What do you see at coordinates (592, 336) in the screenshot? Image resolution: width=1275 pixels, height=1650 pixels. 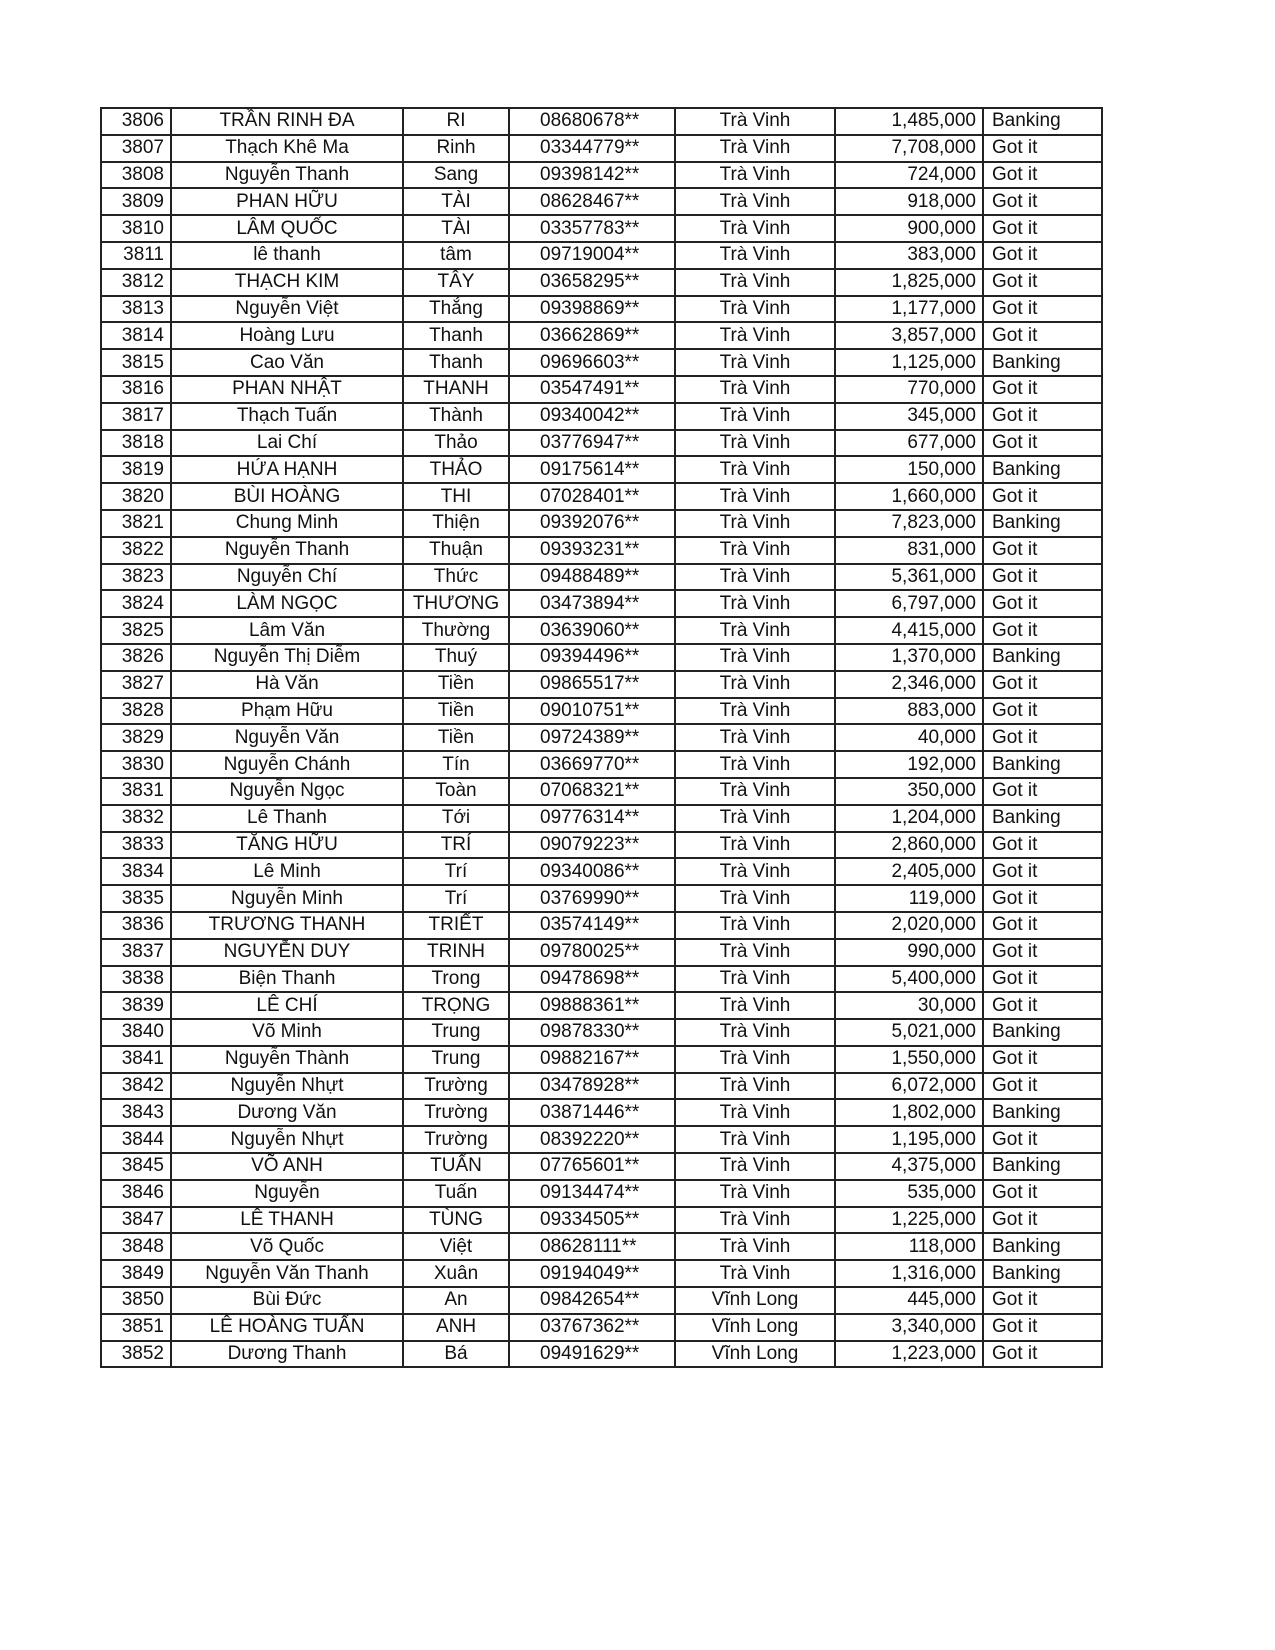 I see `phone-cell: 03662869**` at bounding box center [592, 336].